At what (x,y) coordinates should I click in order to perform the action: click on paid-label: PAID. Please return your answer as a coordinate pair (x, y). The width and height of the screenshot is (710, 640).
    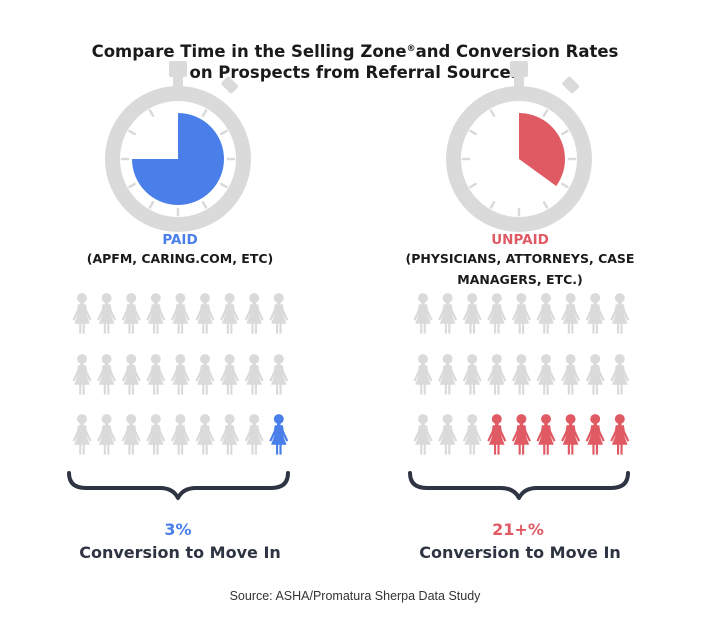
    Looking at the image, I should click on (180, 240).